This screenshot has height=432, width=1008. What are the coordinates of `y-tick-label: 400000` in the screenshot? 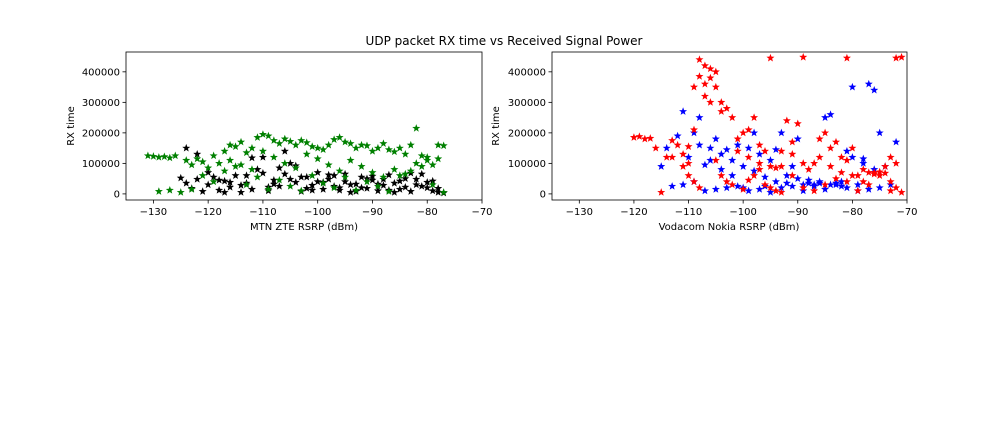 It's located at (527, 72).